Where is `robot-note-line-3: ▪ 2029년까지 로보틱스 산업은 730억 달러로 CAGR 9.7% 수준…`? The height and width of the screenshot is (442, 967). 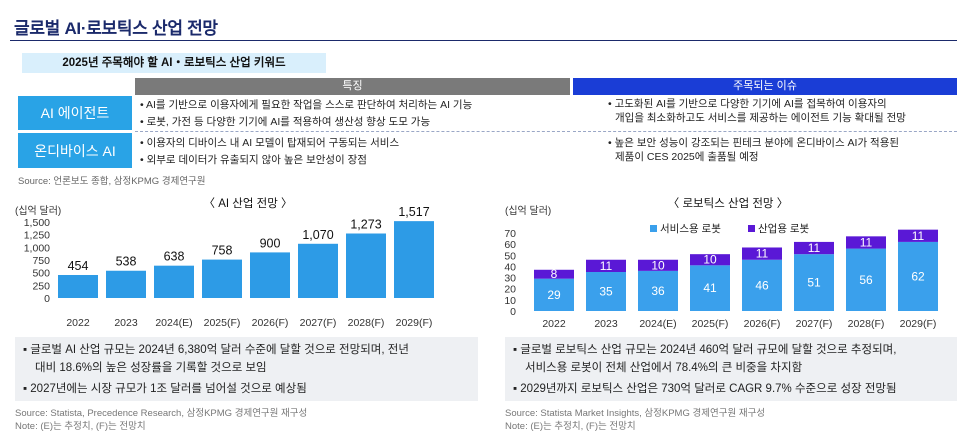 robot-note-line-3: ▪ 2029년까지 로보틱스 산업은 730억 달러로 CAGR 9.7% 수준… is located at coordinates (705, 389).